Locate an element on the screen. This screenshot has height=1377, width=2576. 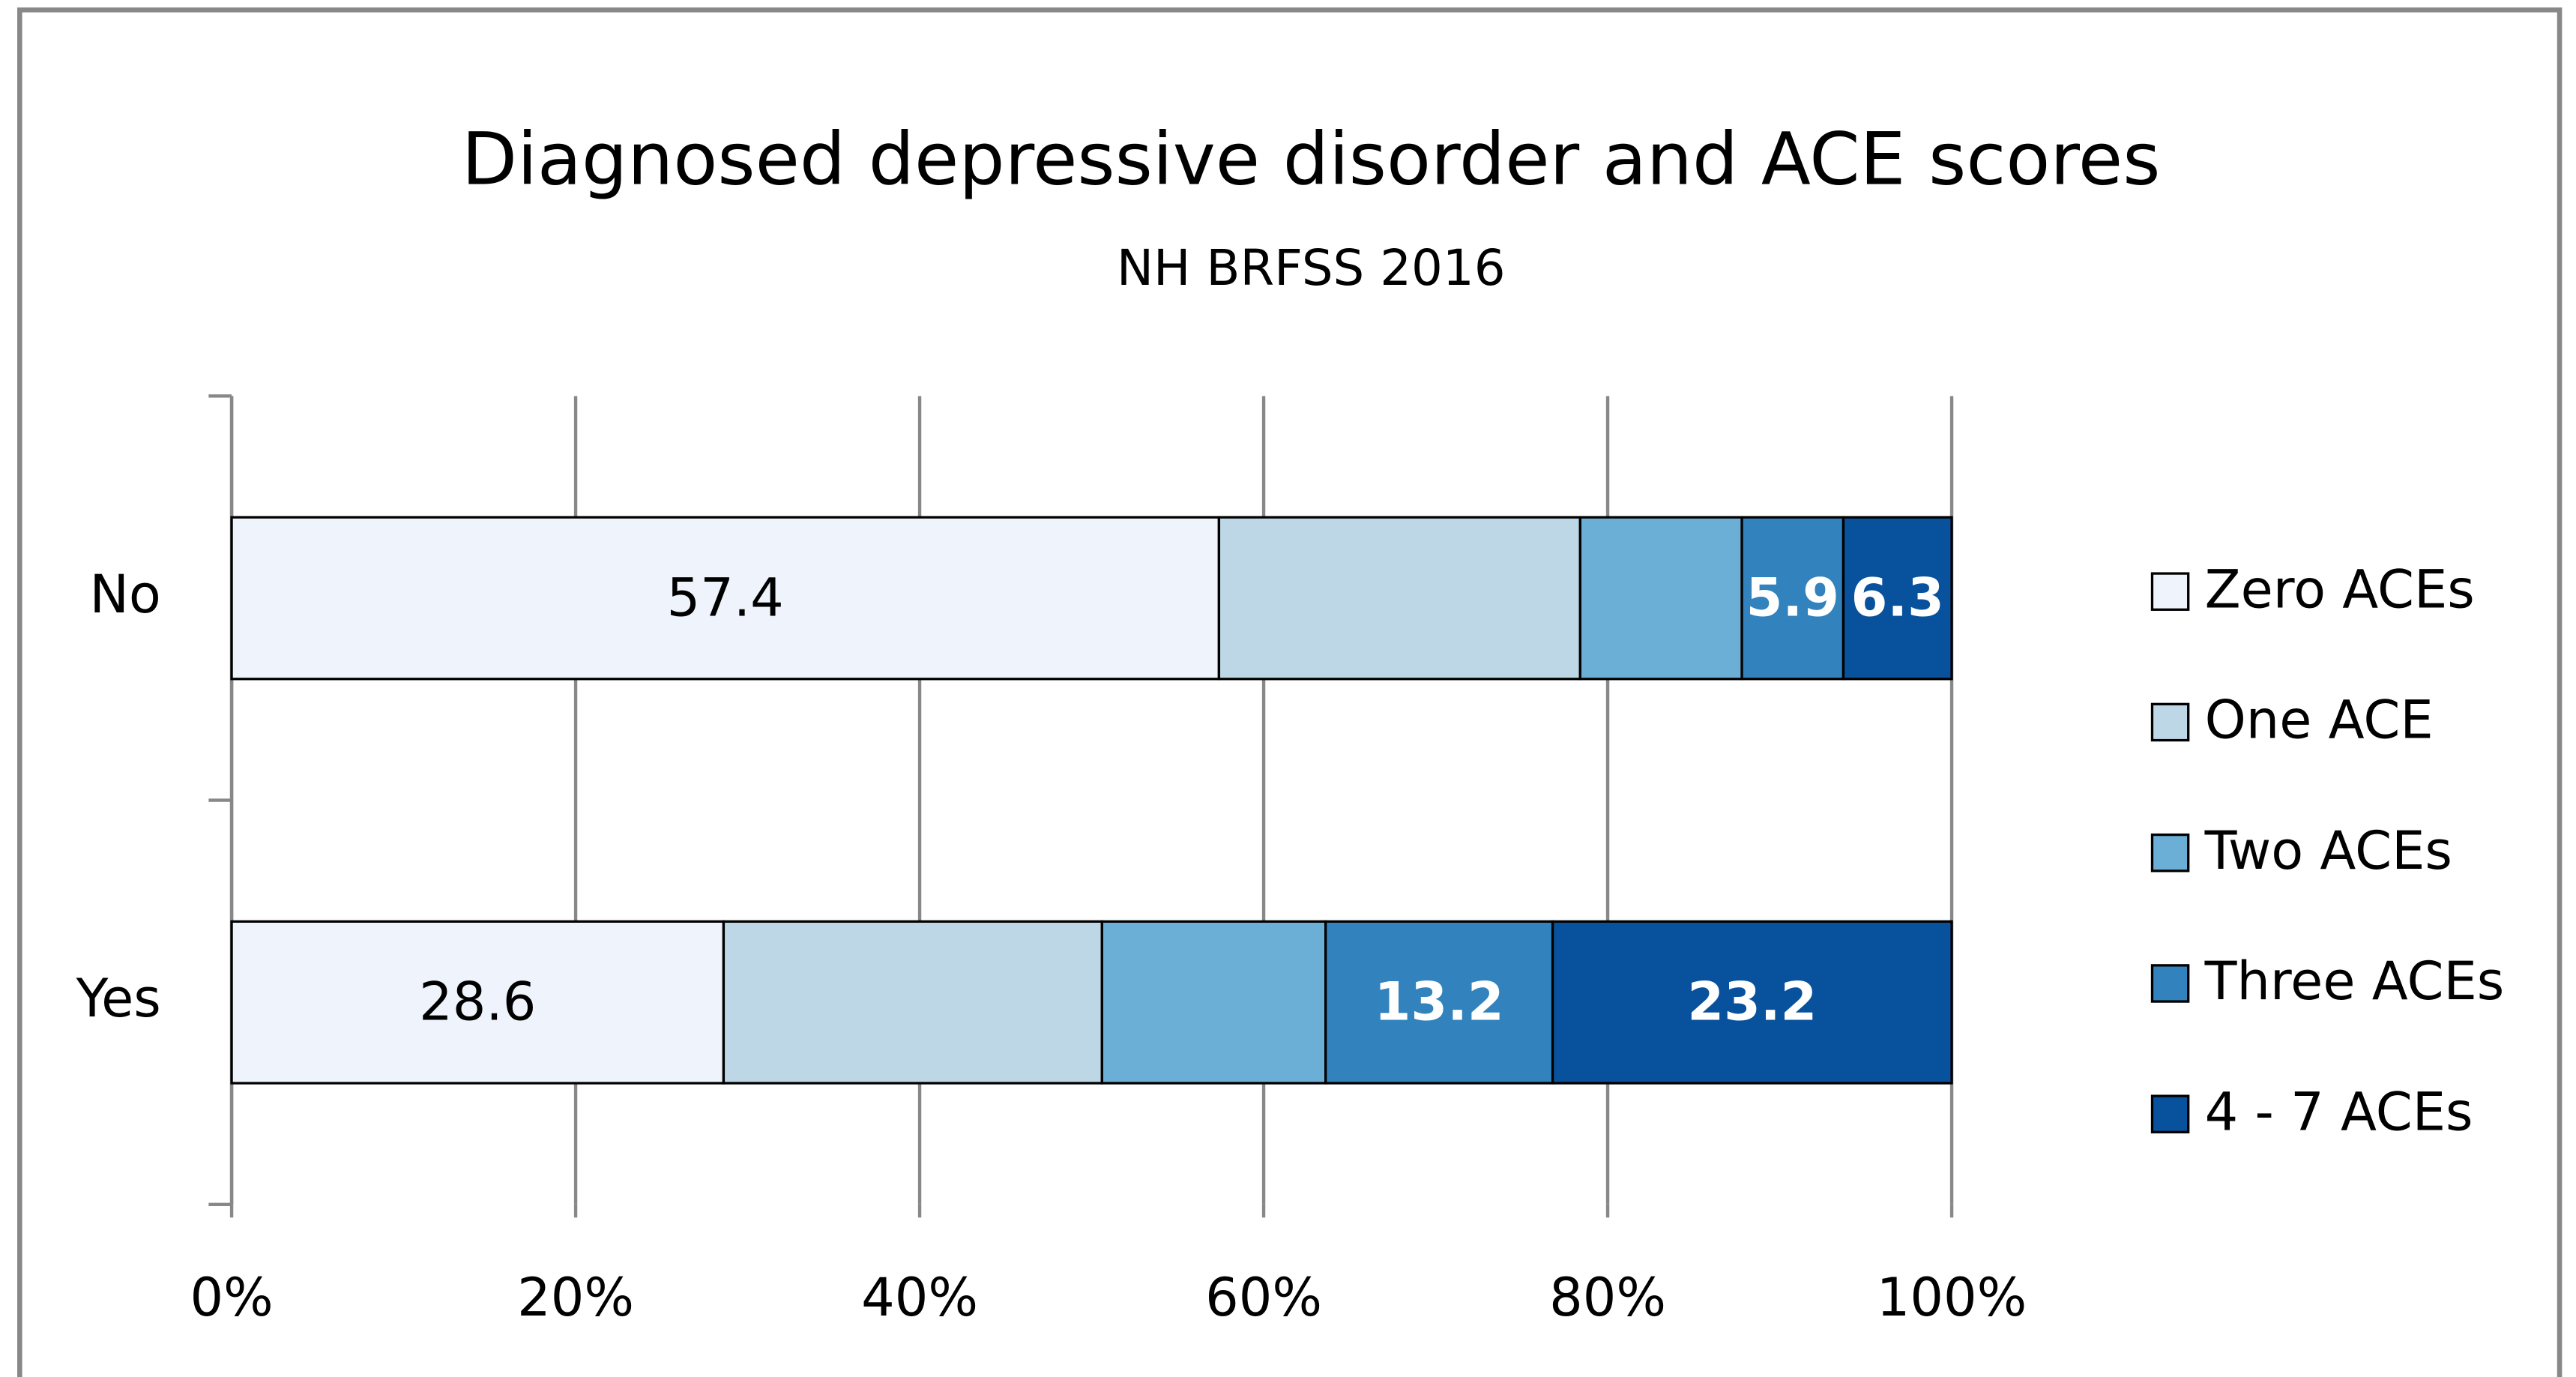
y-tick-label: No is located at coordinates (124, 594).